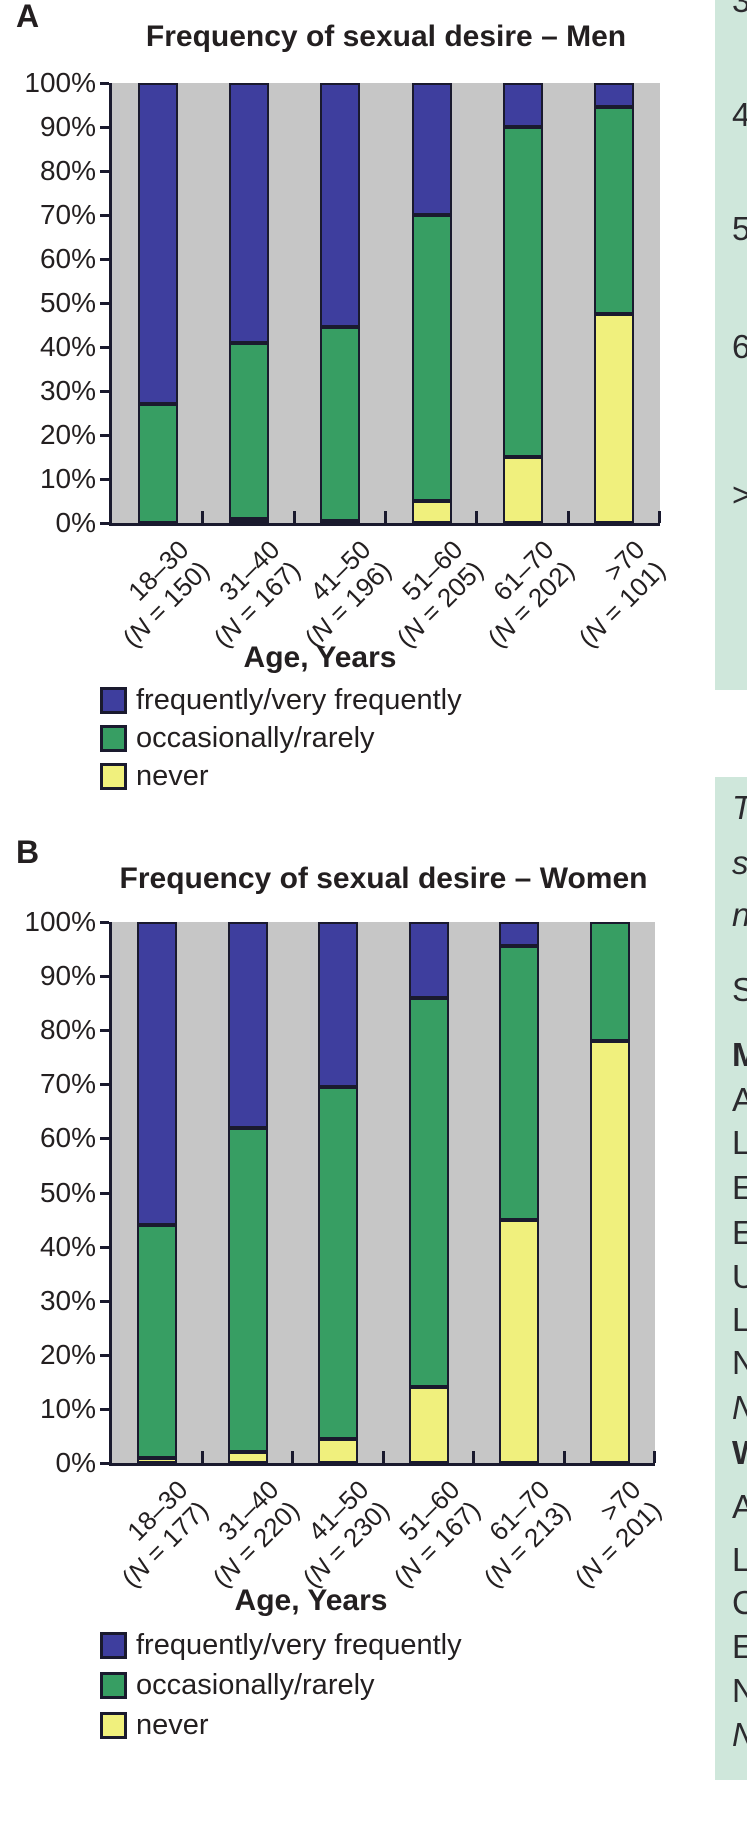  What do you see at coordinates (67, 1084) in the screenshot?
I see `y-tick-label: 70%` at bounding box center [67, 1084].